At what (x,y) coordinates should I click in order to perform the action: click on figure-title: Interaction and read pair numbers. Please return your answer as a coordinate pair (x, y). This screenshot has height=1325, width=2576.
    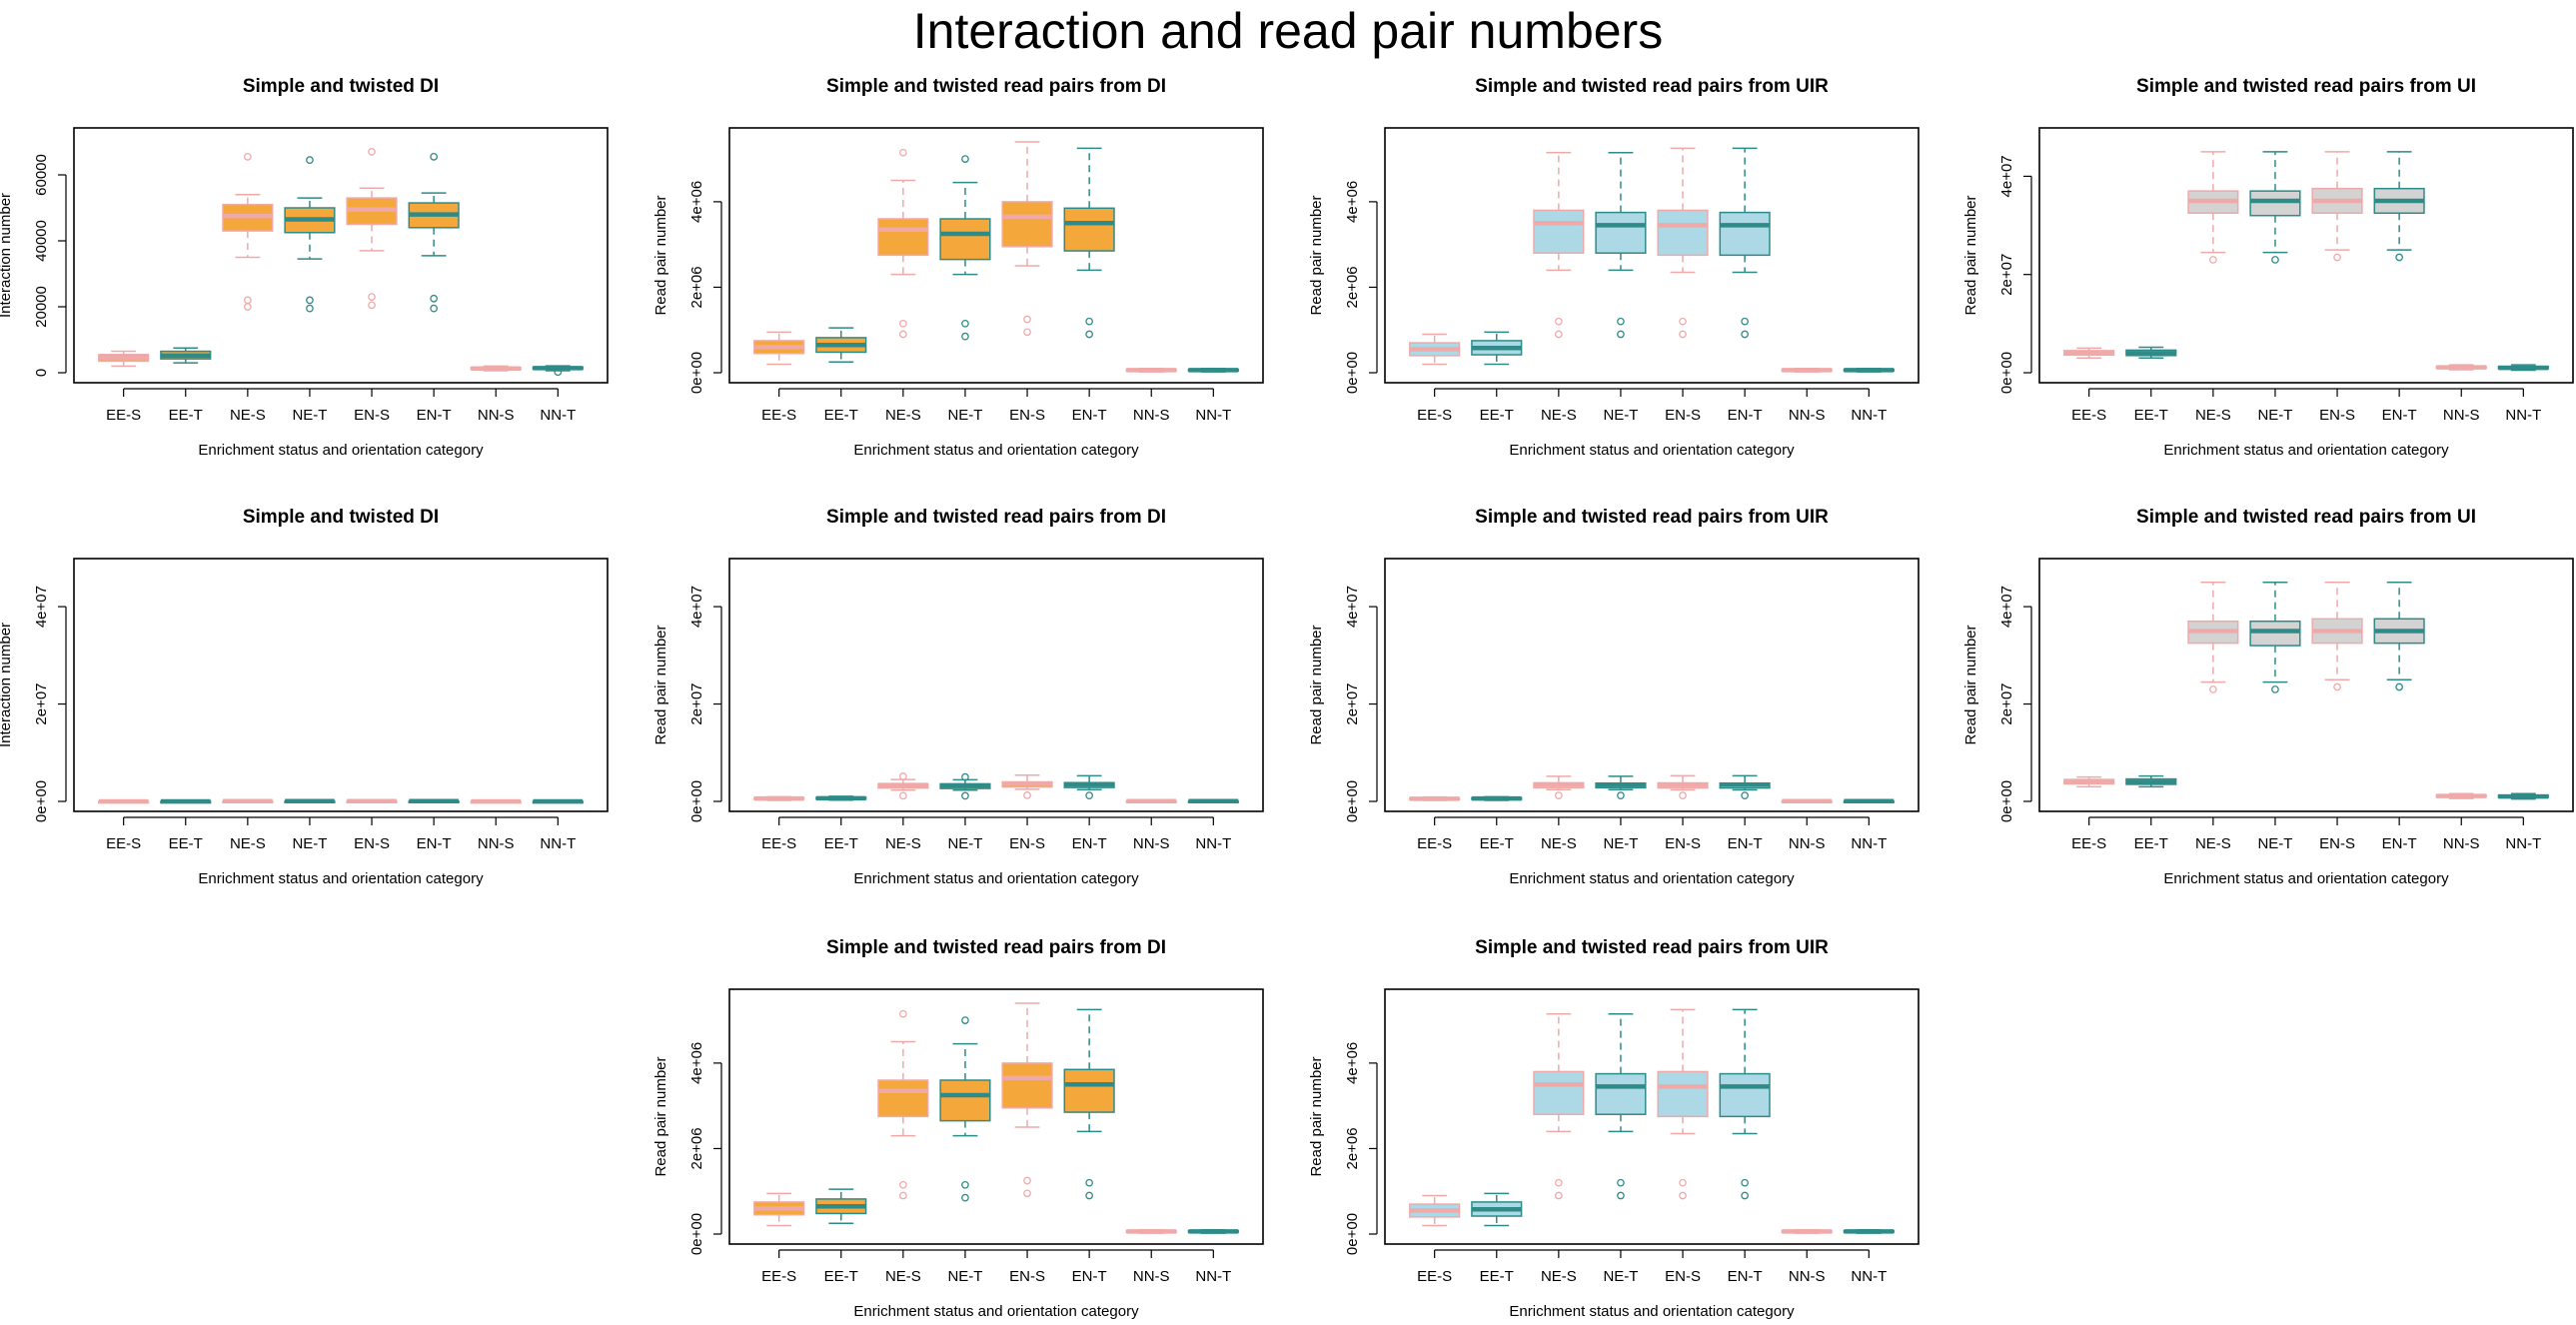
    Looking at the image, I should click on (1288, 31).